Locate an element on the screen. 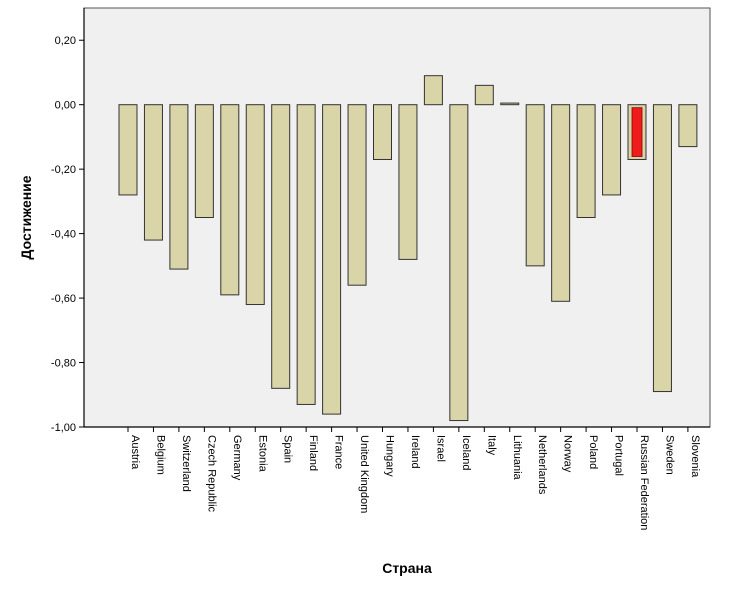 Image resolution: width=751 pixels, height=593 pixels. bar-highlight-russian-federation is located at coordinates (637, 132).